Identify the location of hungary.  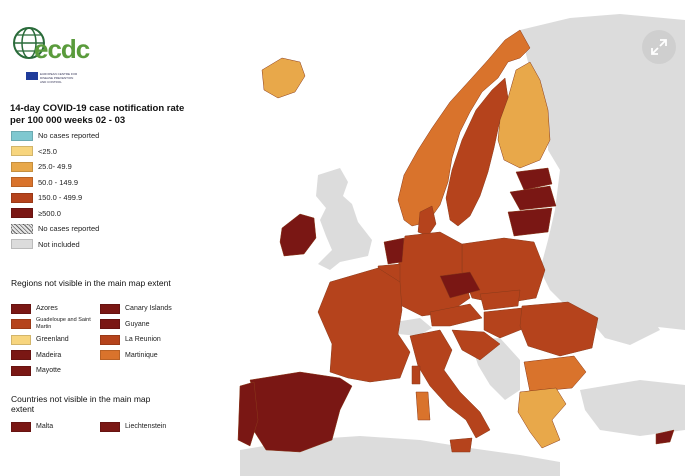
(507, 323).